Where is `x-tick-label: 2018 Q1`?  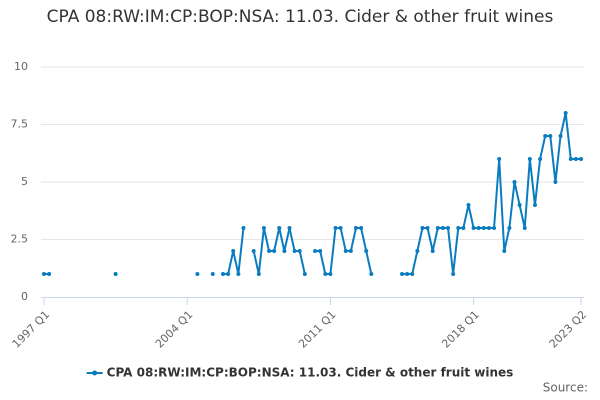 x-tick-label: 2018 Q1 is located at coordinates (460, 329).